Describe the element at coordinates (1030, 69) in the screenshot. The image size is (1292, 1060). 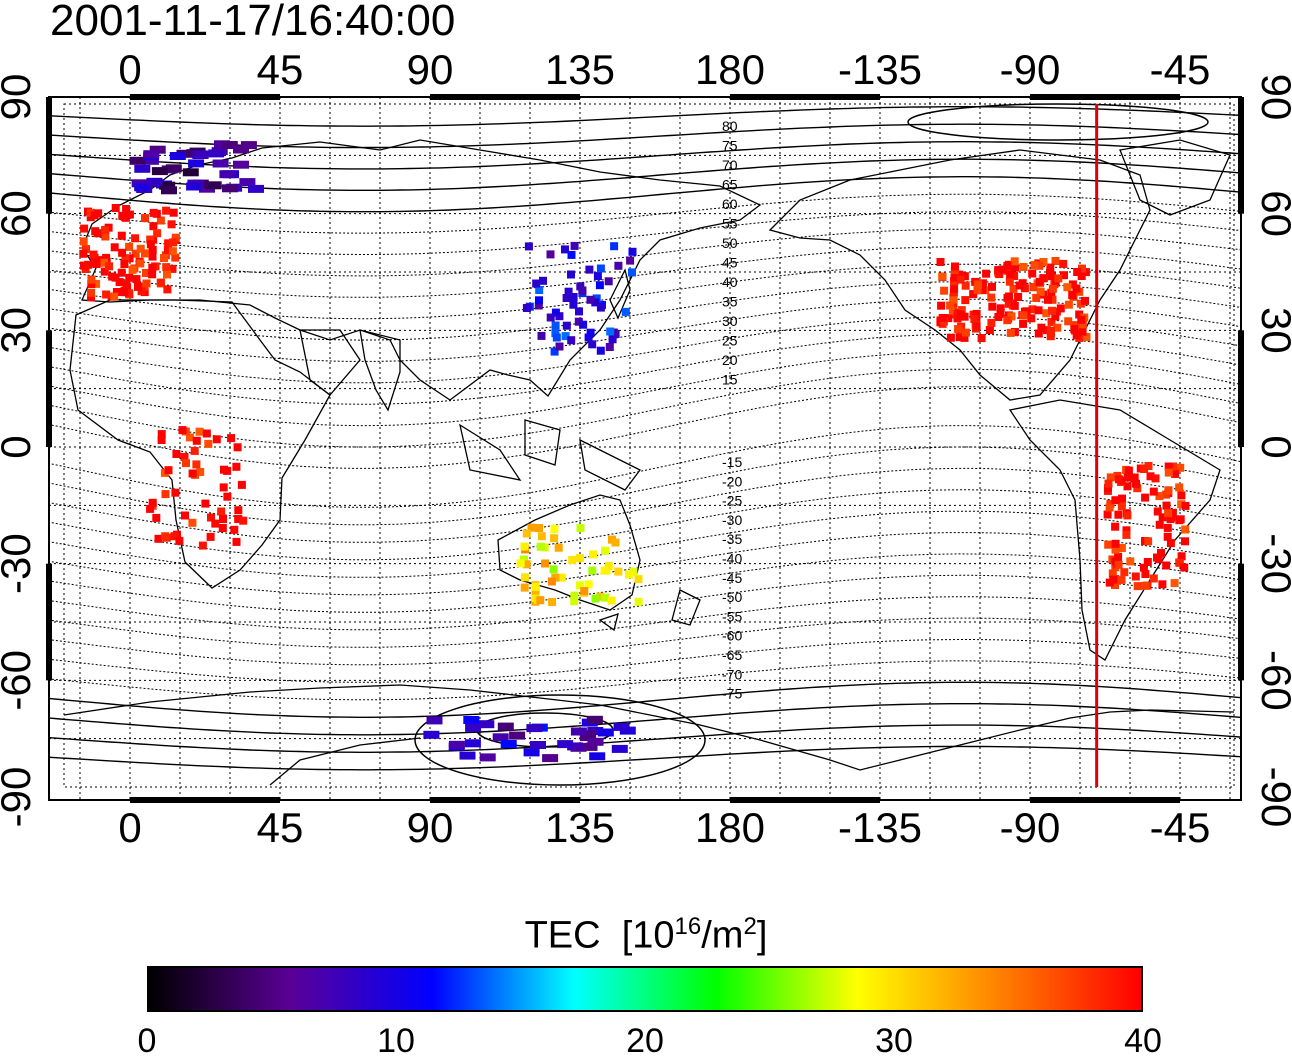
I see `longitude-tick-label: -90` at that location.